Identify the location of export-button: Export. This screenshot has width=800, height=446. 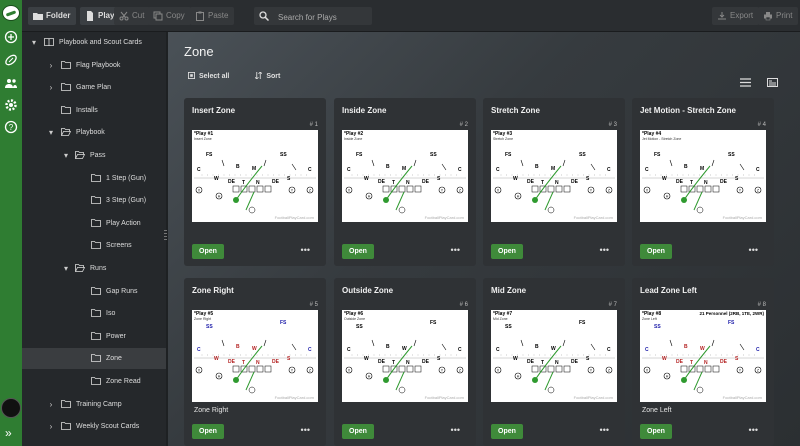
(736, 16).